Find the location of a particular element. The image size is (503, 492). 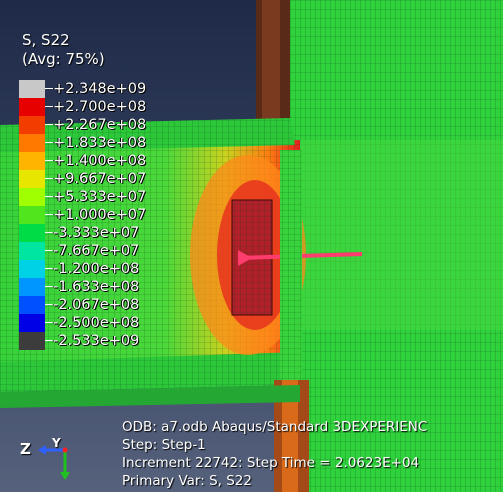

legend-value-label: -2.500e+08 is located at coordinates (96, 323).